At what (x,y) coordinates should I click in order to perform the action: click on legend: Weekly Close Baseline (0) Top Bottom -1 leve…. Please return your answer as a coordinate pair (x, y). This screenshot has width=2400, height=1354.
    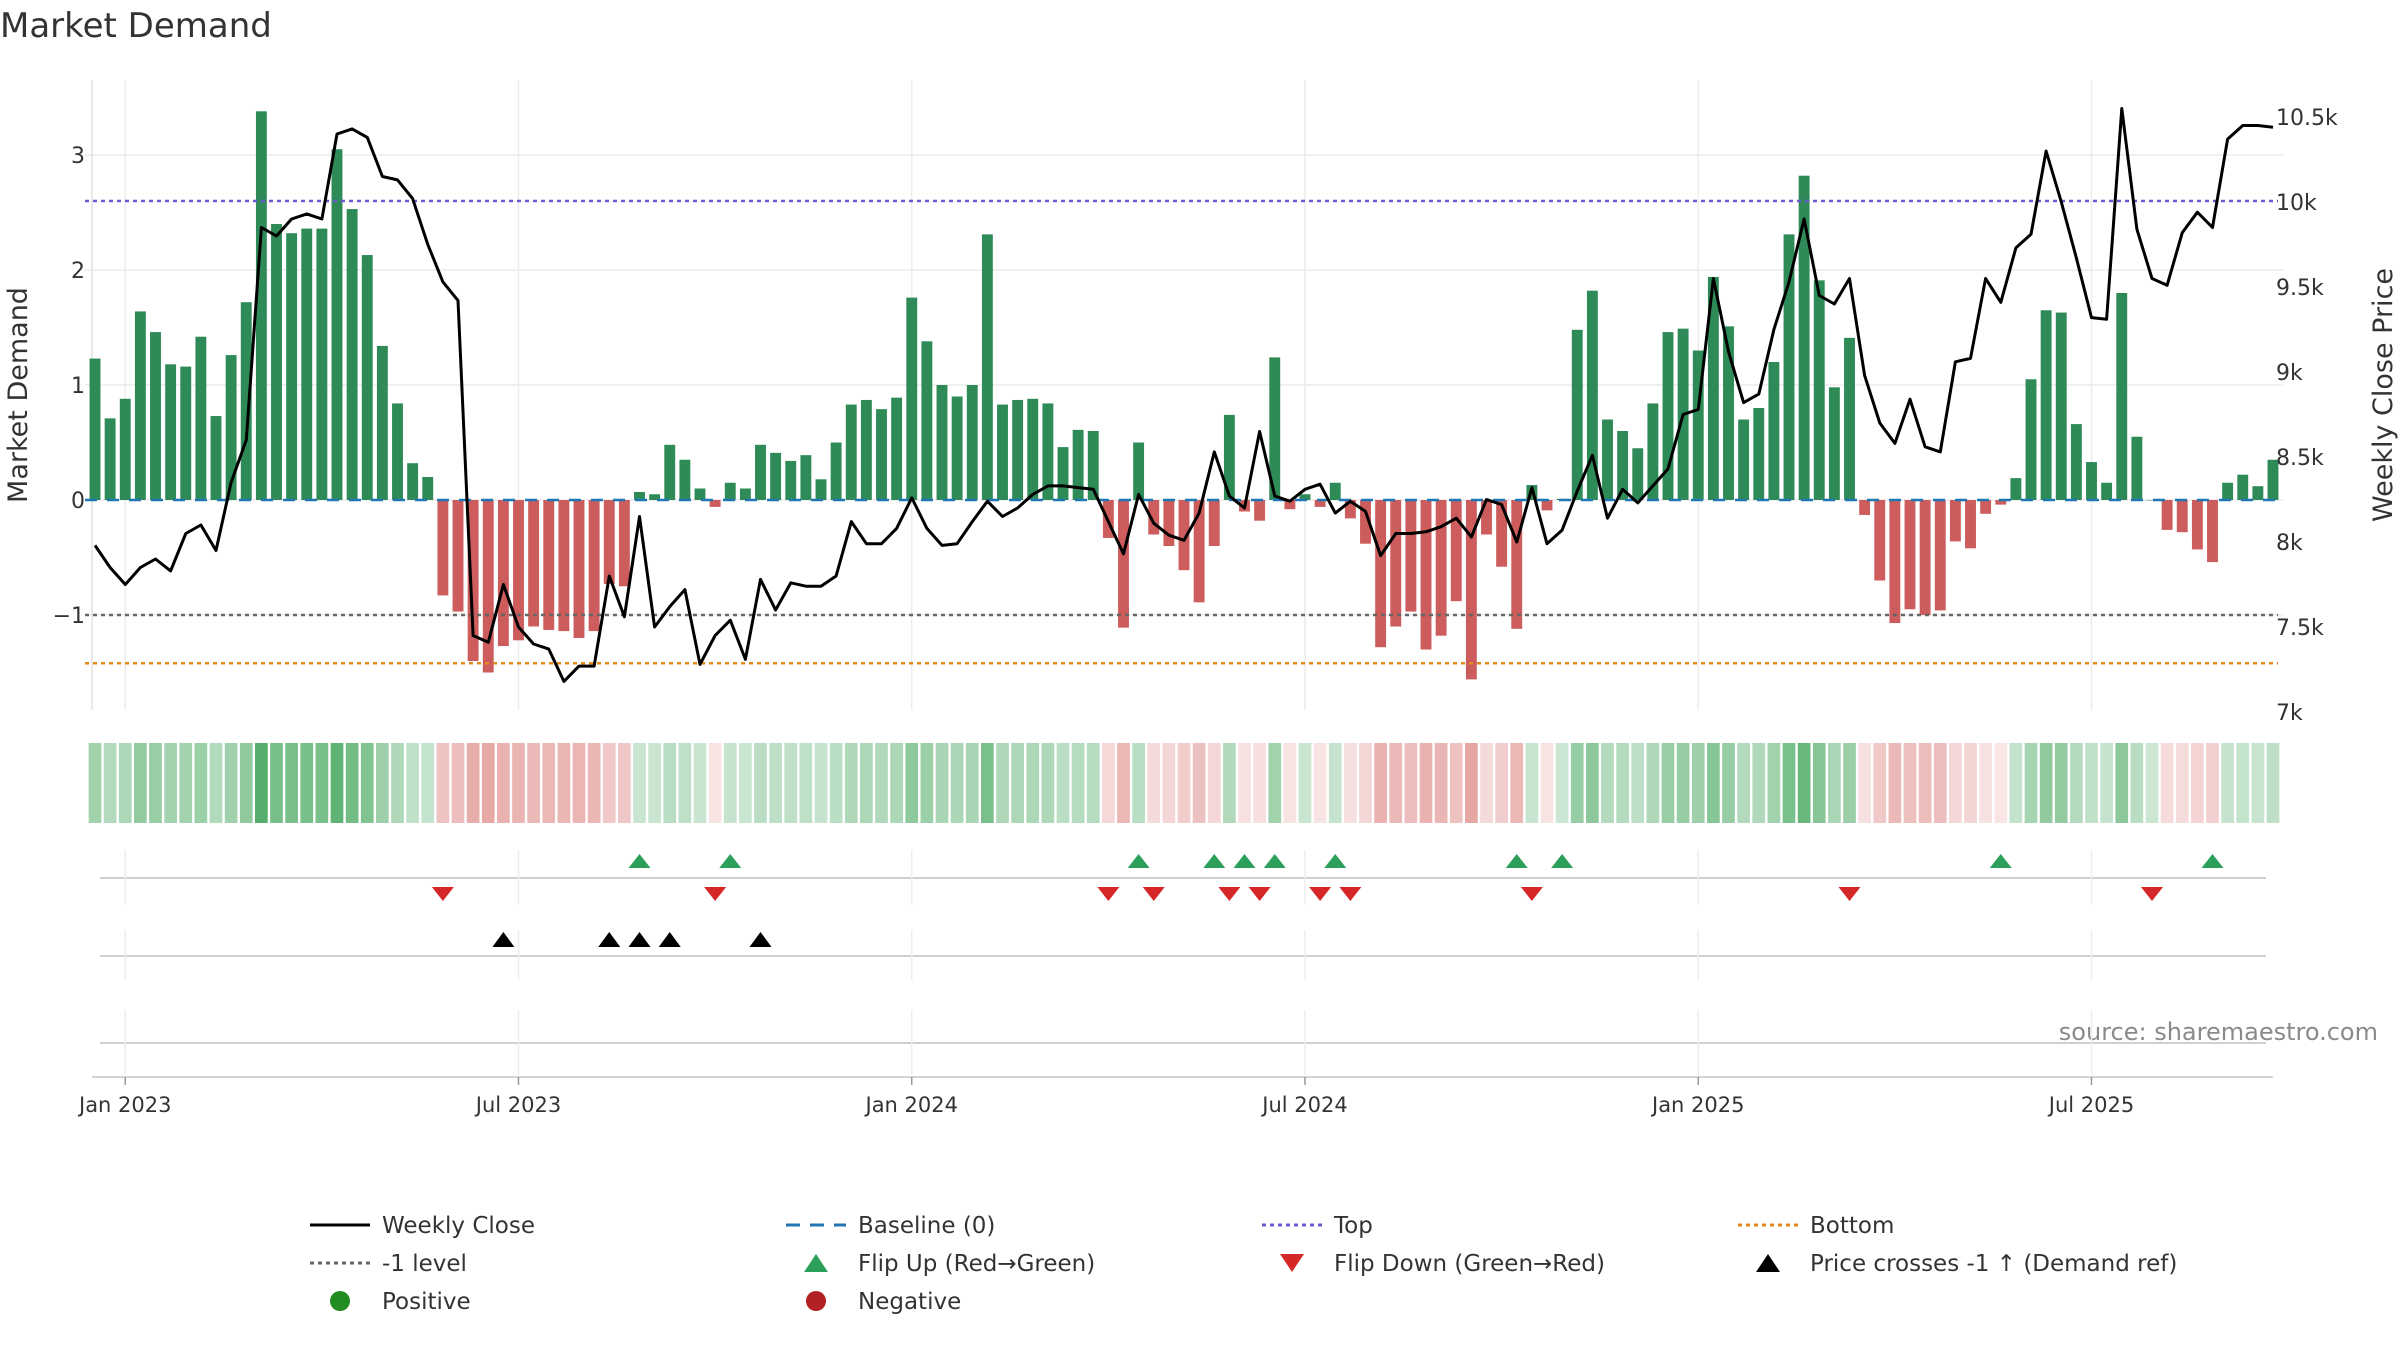
    Looking at the image, I should click on (1243, 1264).